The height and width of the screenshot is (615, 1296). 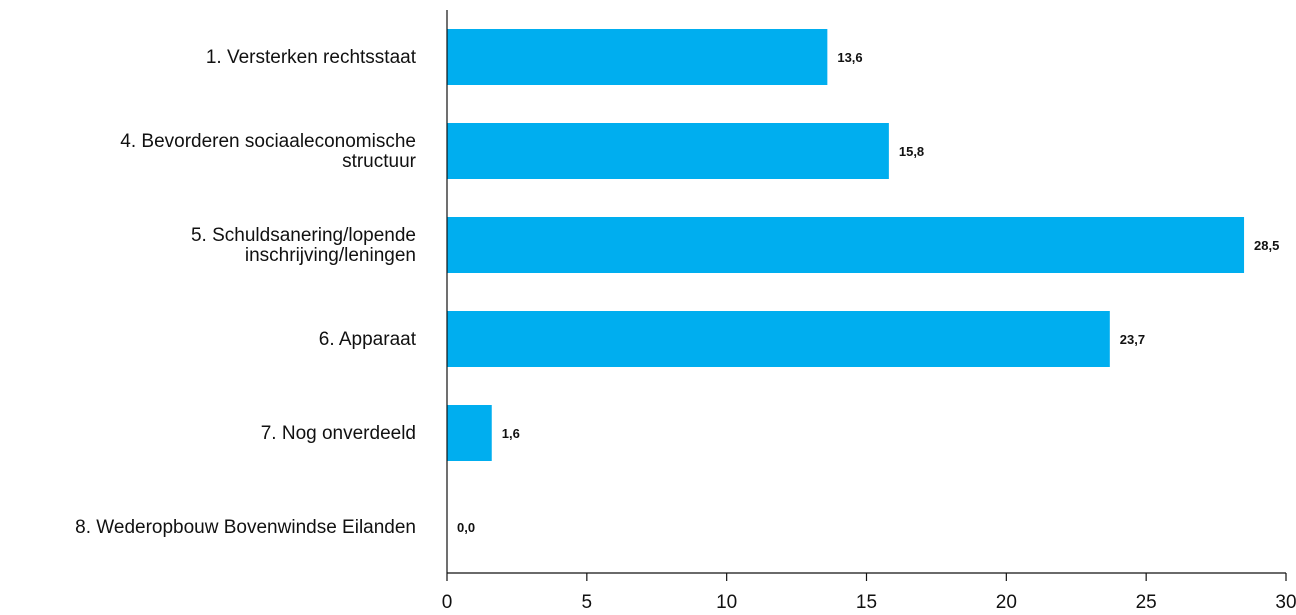 What do you see at coordinates (303, 235) in the screenshot?
I see `category-label-3-line-1: 5. Schuldsanering/lopende` at bounding box center [303, 235].